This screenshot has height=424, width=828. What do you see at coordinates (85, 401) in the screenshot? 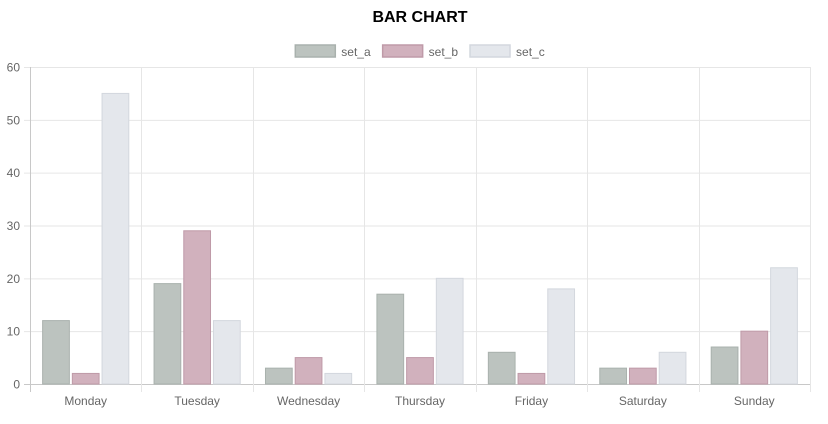
I see `x-tick-label: Monday` at bounding box center [85, 401].